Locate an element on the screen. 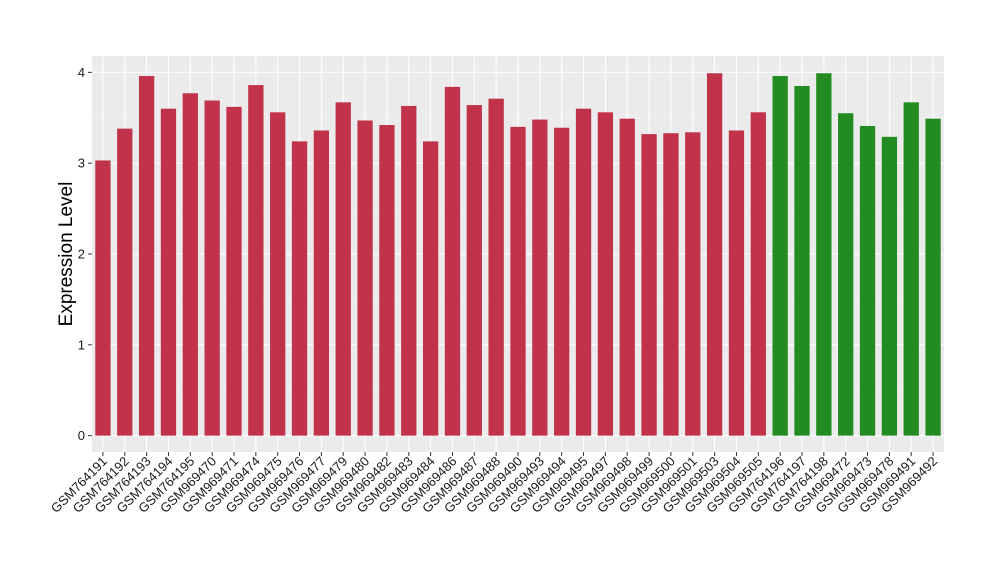  bar-gsm969482 is located at coordinates (387, 280).